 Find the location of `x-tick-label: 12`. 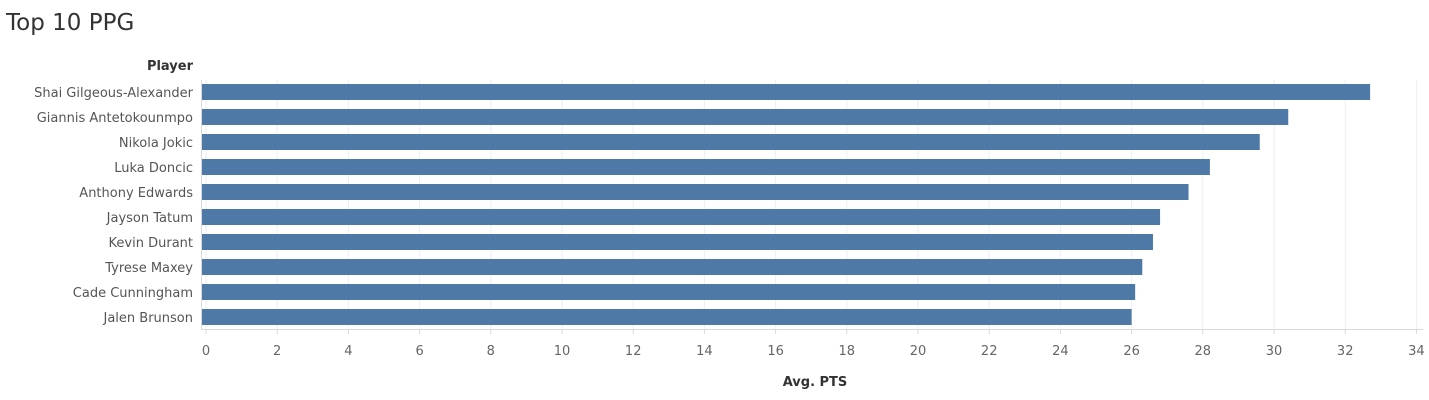

x-tick-label: 12 is located at coordinates (633, 351).